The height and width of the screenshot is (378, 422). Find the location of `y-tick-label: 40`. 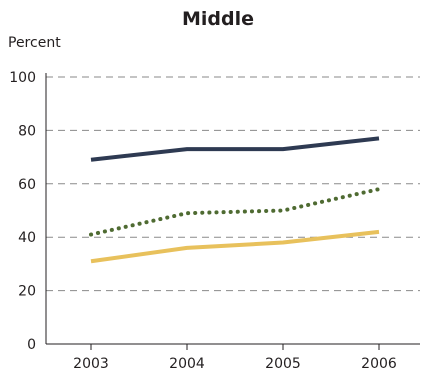

y-tick-label: 40 is located at coordinates (27, 238).